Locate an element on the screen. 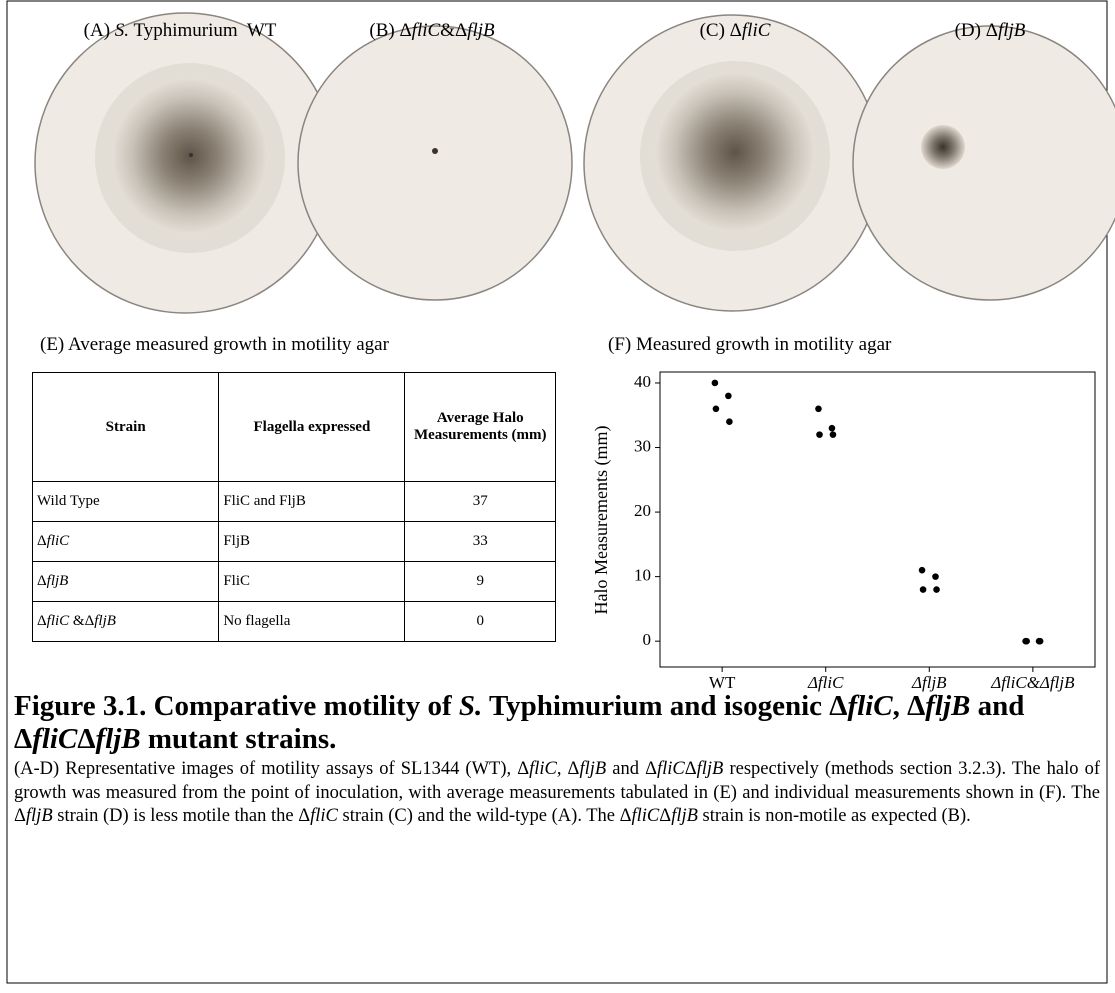 The width and height of the screenshot is (1115, 993). text-run: FljB is located at coordinates (237, 541).